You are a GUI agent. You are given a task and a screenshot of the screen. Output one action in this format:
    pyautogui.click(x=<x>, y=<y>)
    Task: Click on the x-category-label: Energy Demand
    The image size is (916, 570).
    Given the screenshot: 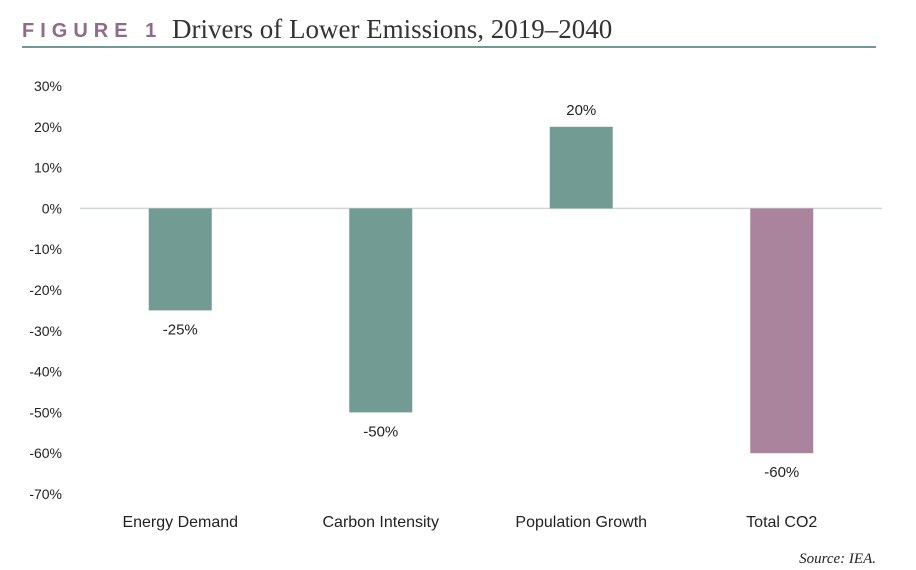 What is the action you would take?
    pyautogui.click(x=180, y=522)
    